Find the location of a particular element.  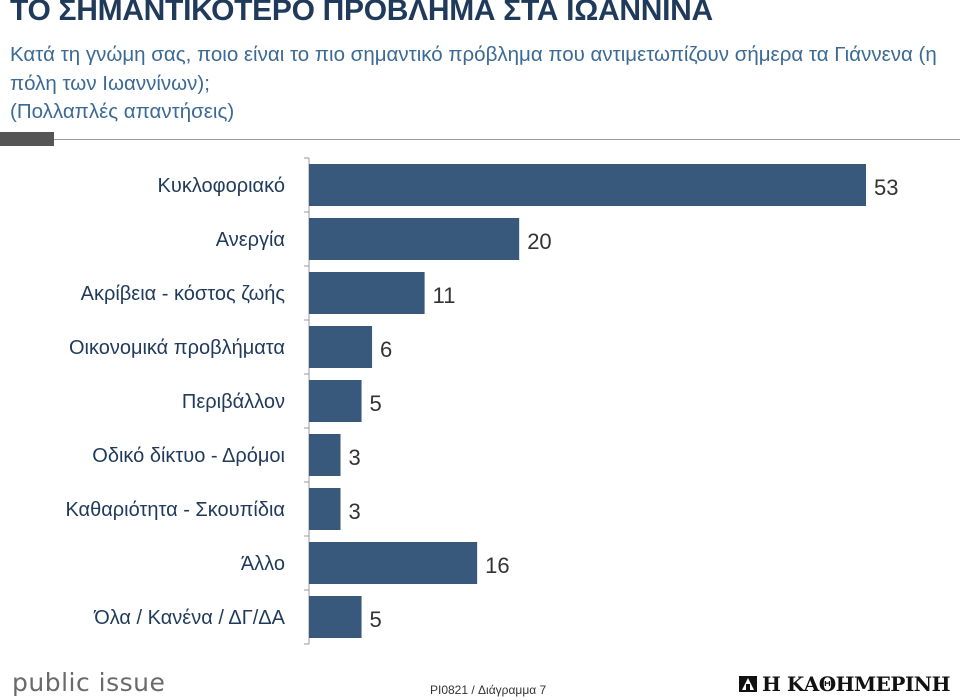

answer-note: (Πολλαπλές απαντήσεις) is located at coordinates (122, 111).